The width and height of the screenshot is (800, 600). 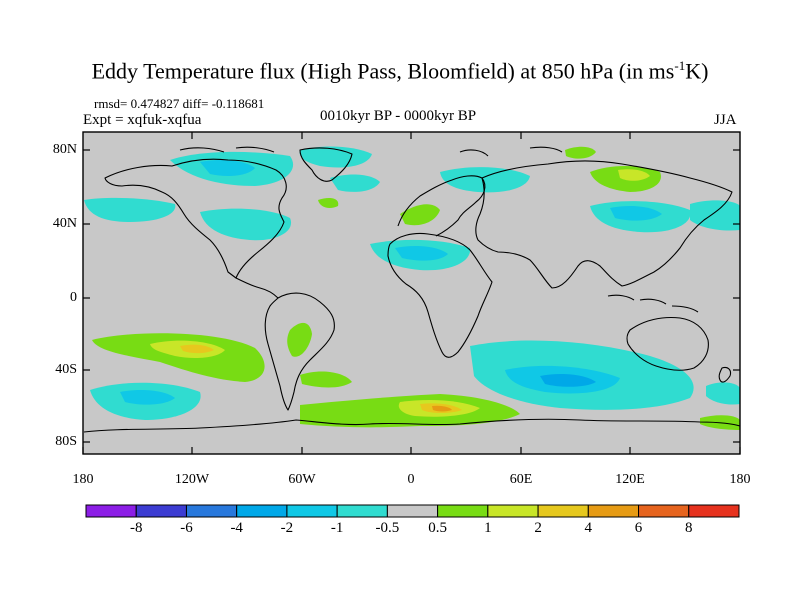 I want to click on colorbar-label: 0.5, so click(x=437, y=528).